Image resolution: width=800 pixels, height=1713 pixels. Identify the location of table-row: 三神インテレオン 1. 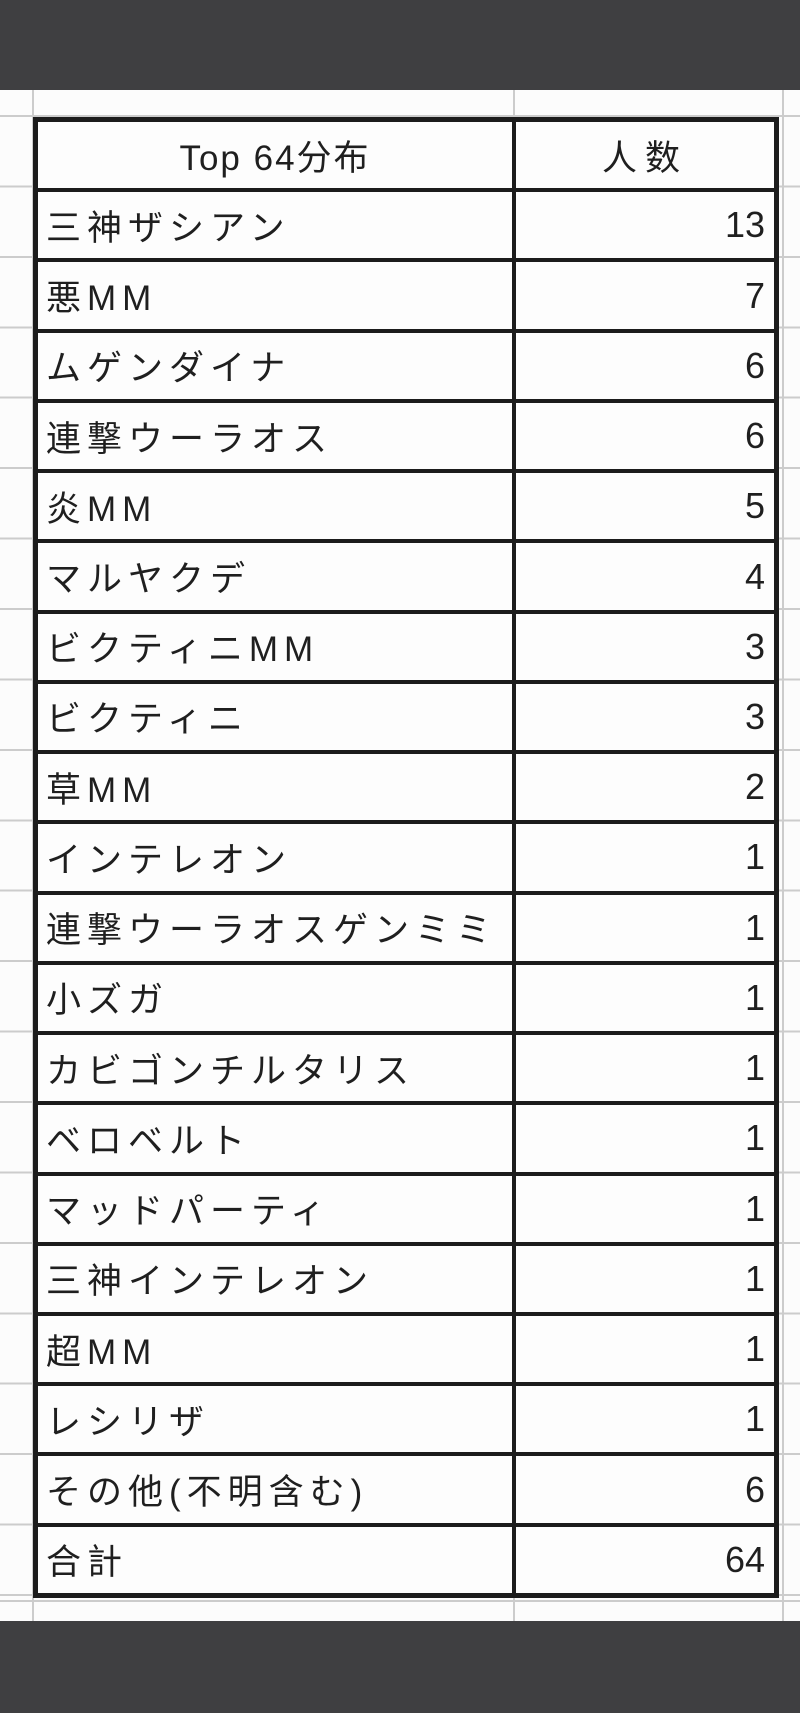
(406, 1280).